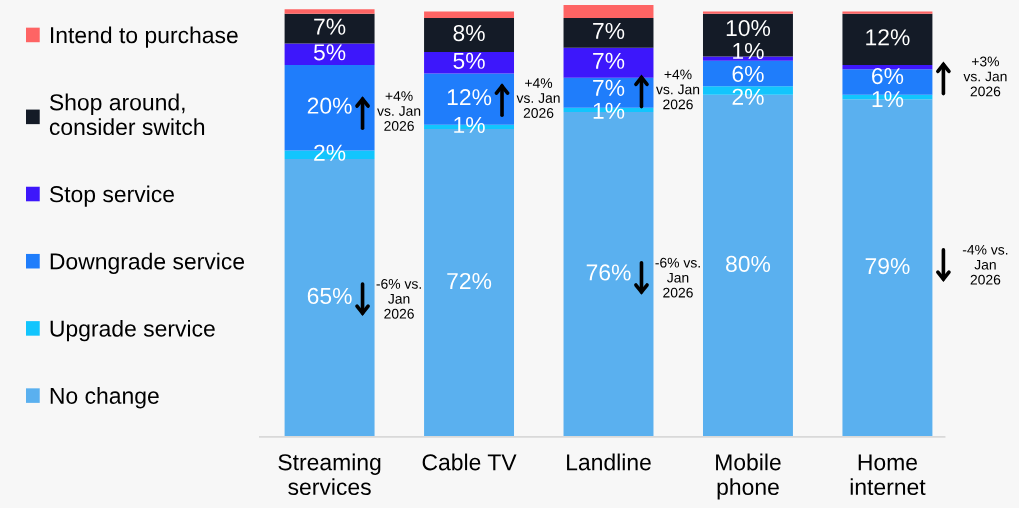 Image resolution: width=1019 pixels, height=508 pixels. I want to click on x-tick-label: Mobile phone, so click(748, 476).